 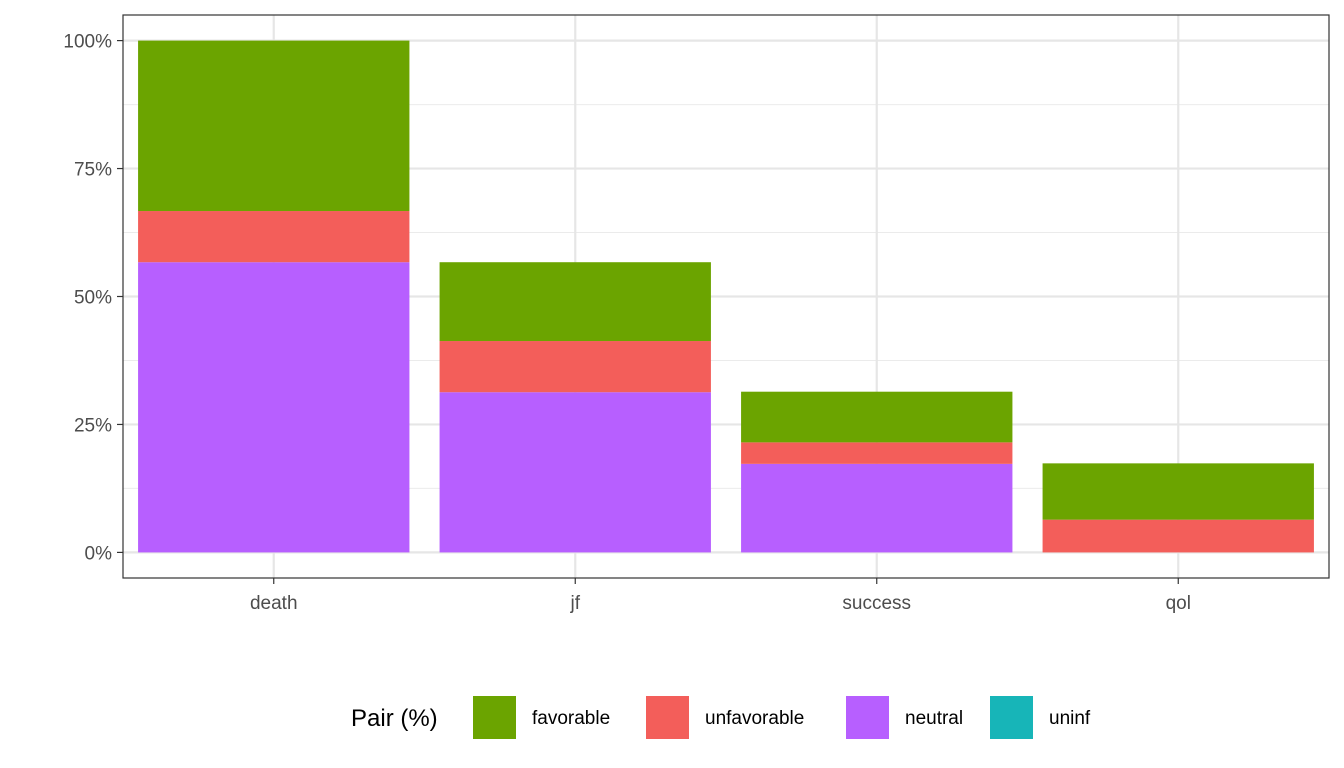 What do you see at coordinates (1011, 717) in the screenshot?
I see `legend-swatch-uninf` at bounding box center [1011, 717].